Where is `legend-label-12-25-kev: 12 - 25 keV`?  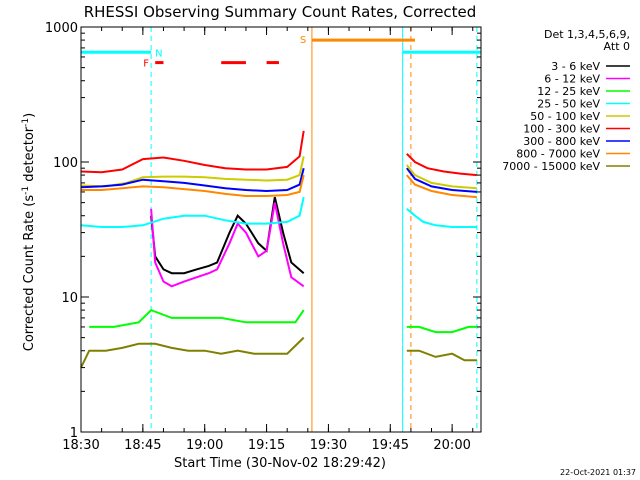 legend-label-12-25-kev: 12 - 25 keV is located at coordinates (568, 91).